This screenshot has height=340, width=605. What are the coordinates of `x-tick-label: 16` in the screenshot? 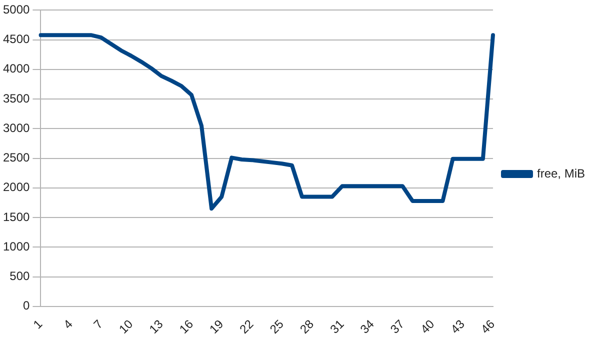 It's located at (186, 326).